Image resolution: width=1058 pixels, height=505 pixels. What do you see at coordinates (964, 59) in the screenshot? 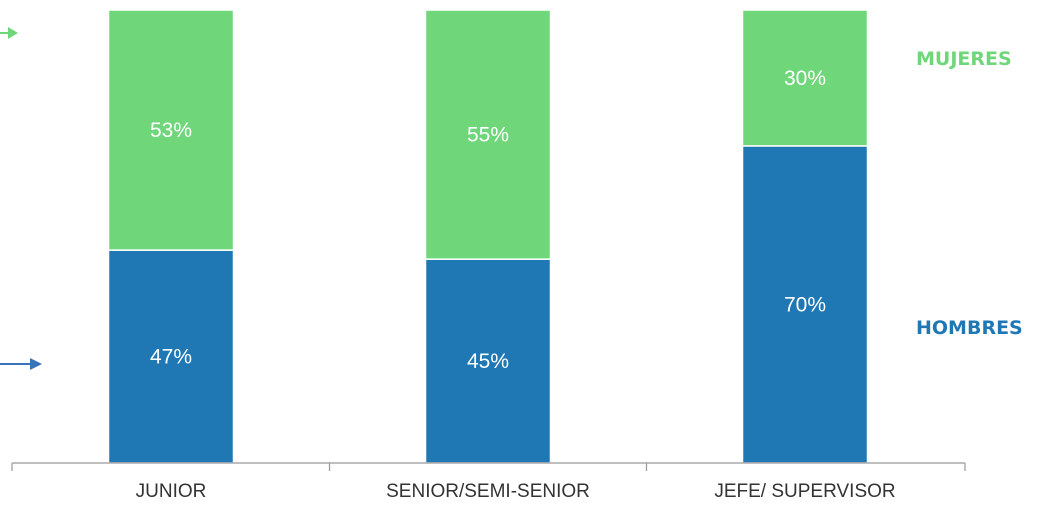
I see `legend-label-mujeres: MUJERES` at bounding box center [964, 59].